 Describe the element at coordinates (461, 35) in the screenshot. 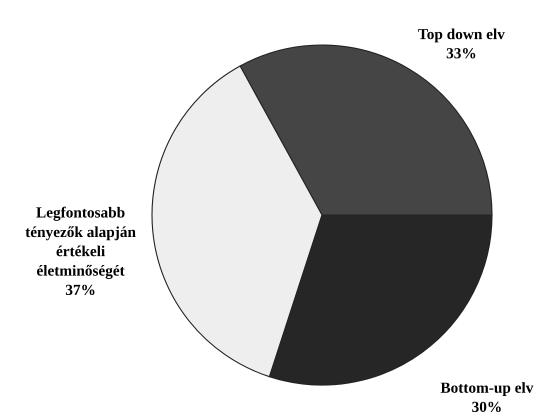

I see `slice-label: Top down elv` at that location.